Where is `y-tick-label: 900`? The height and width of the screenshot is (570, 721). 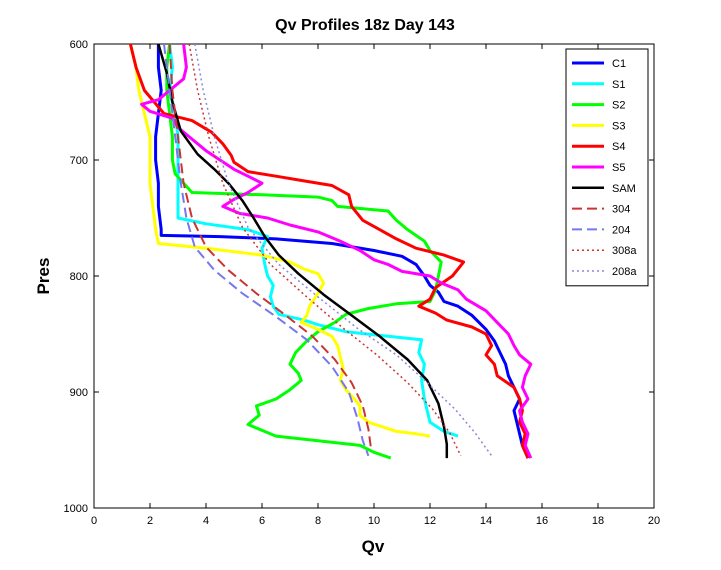 y-tick-label: 900 is located at coordinates (79, 393).